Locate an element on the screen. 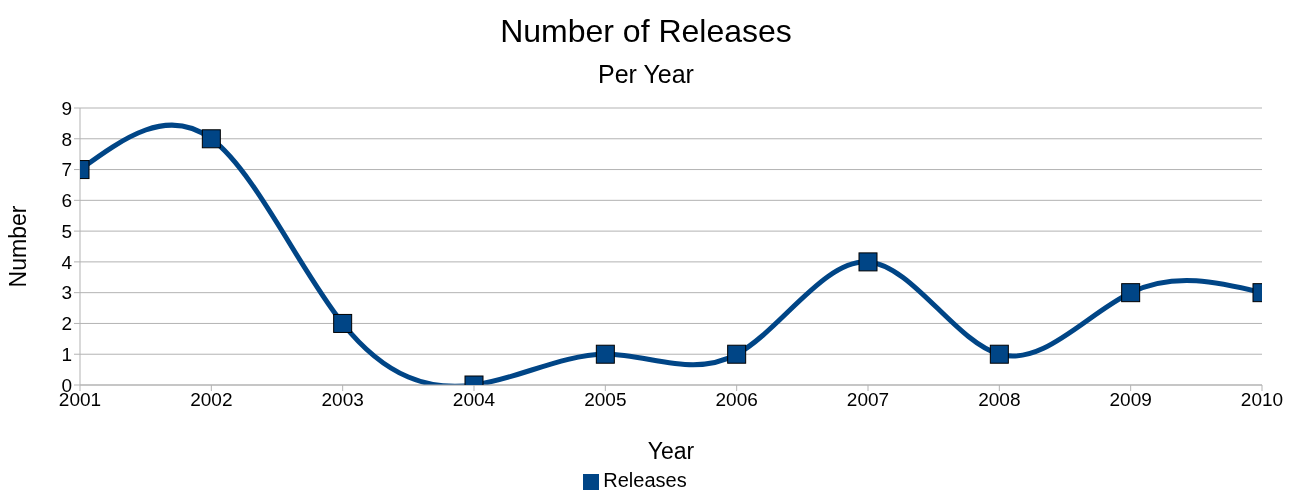  y-tick-label: 1 is located at coordinates (66, 354).